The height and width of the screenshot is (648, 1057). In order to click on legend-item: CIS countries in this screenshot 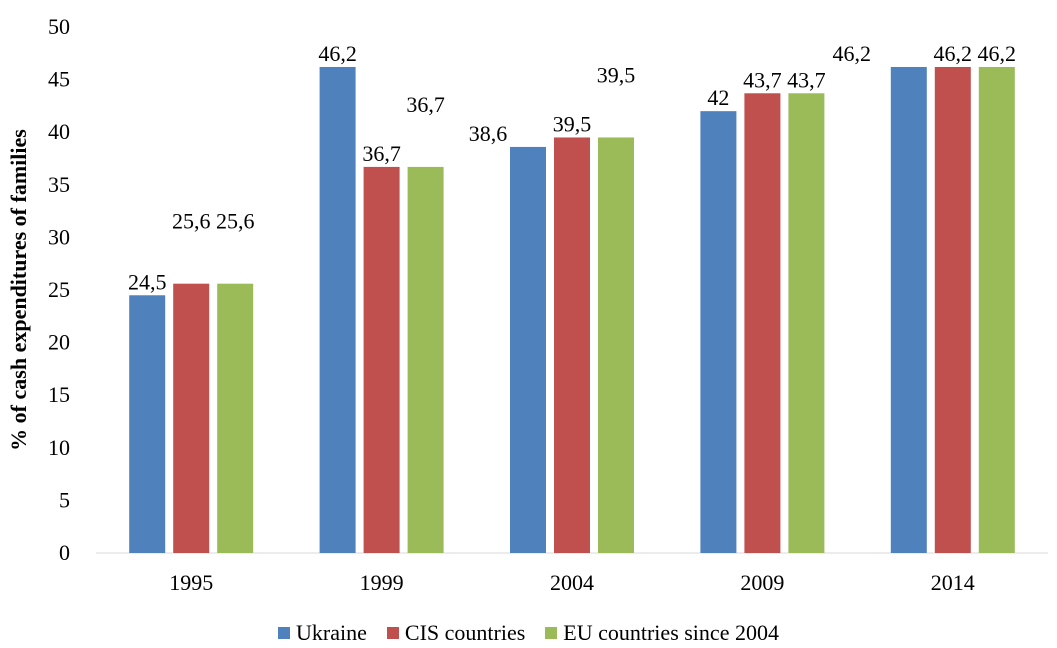, I will do `click(456, 633)`.